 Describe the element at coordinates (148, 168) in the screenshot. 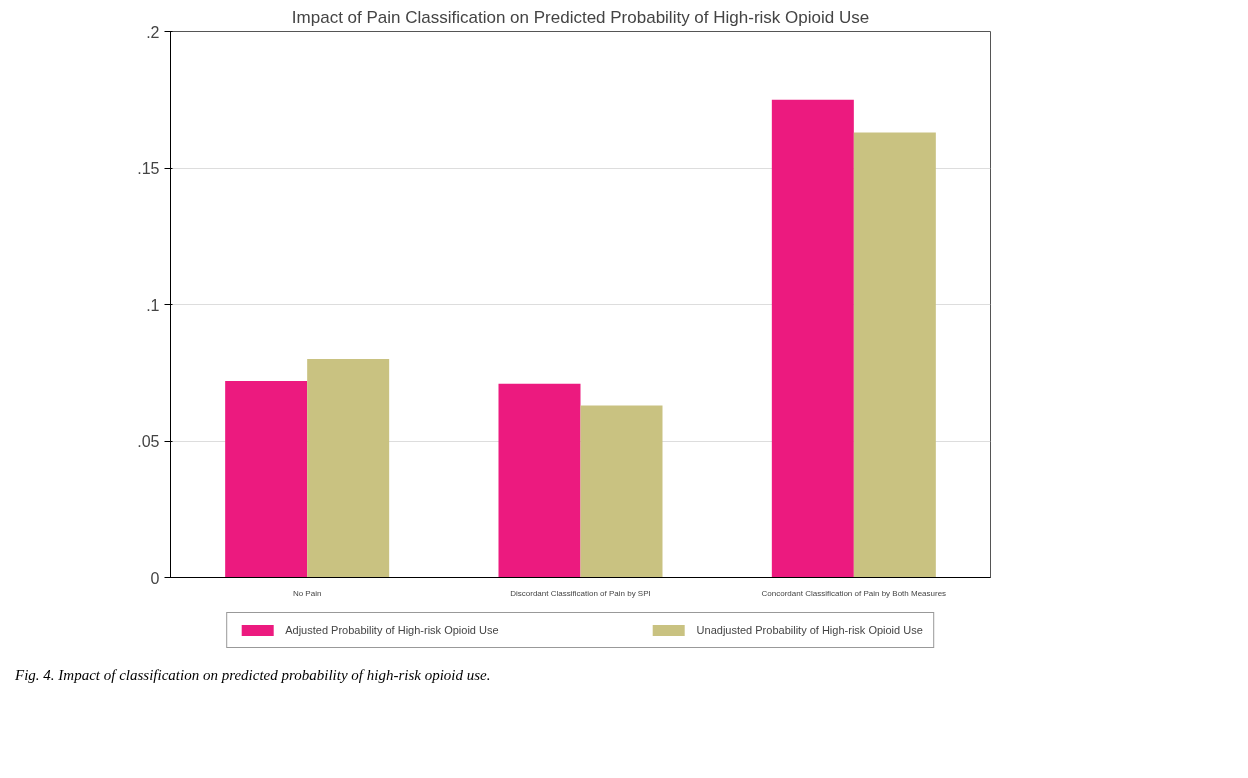

I see `y-tick-label: .15` at that location.